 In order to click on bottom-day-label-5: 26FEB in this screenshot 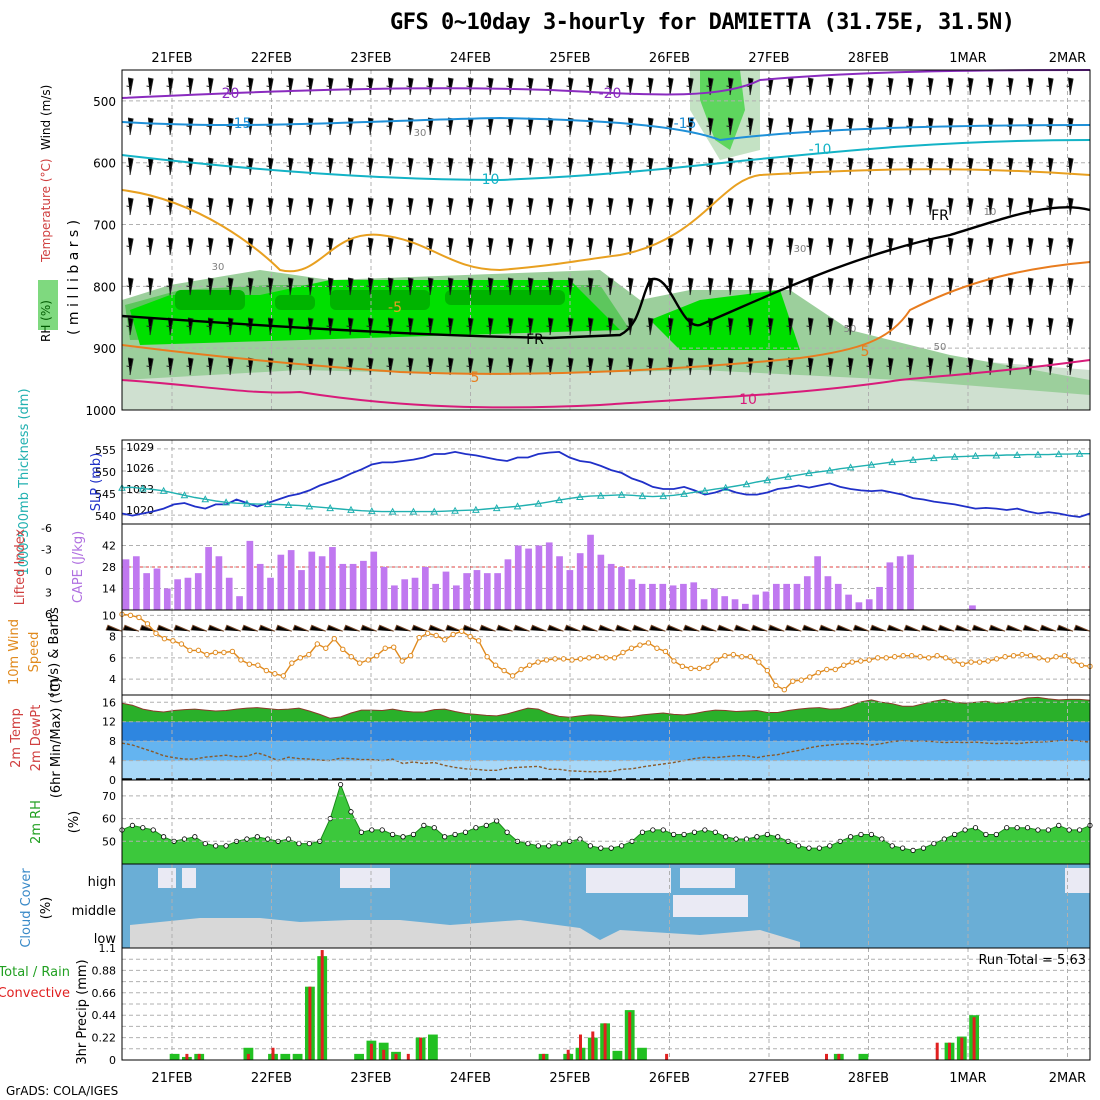, I will do `click(669, 1078)`.